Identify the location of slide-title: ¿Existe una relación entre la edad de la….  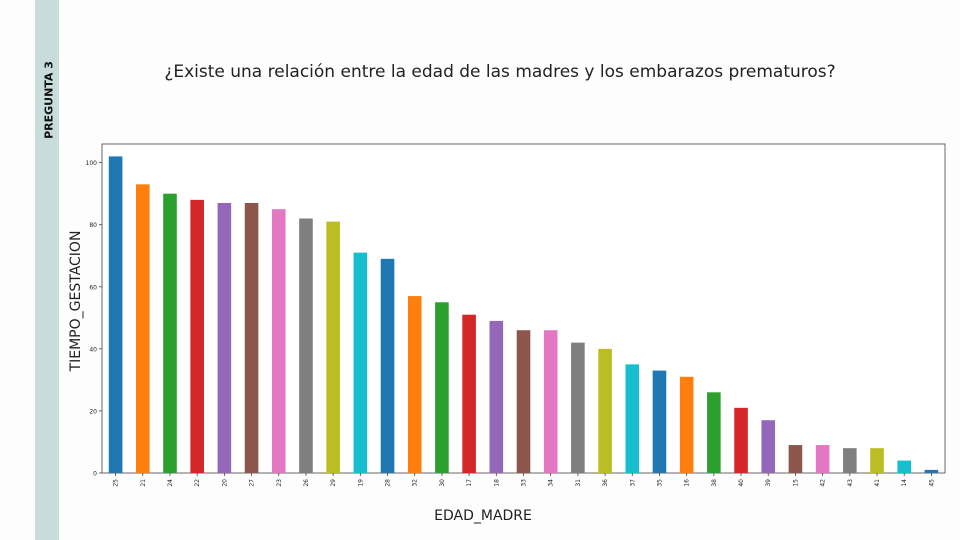
(500, 72).